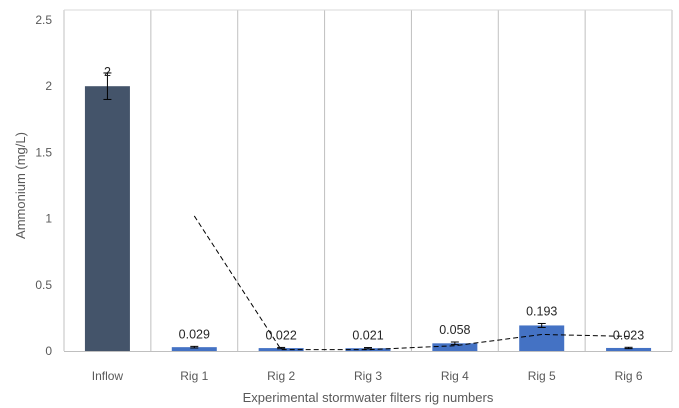 This screenshot has height=408, width=679. What do you see at coordinates (43, 285) in the screenshot?
I see `y-tick-label: 0.5` at bounding box center [43, 285].